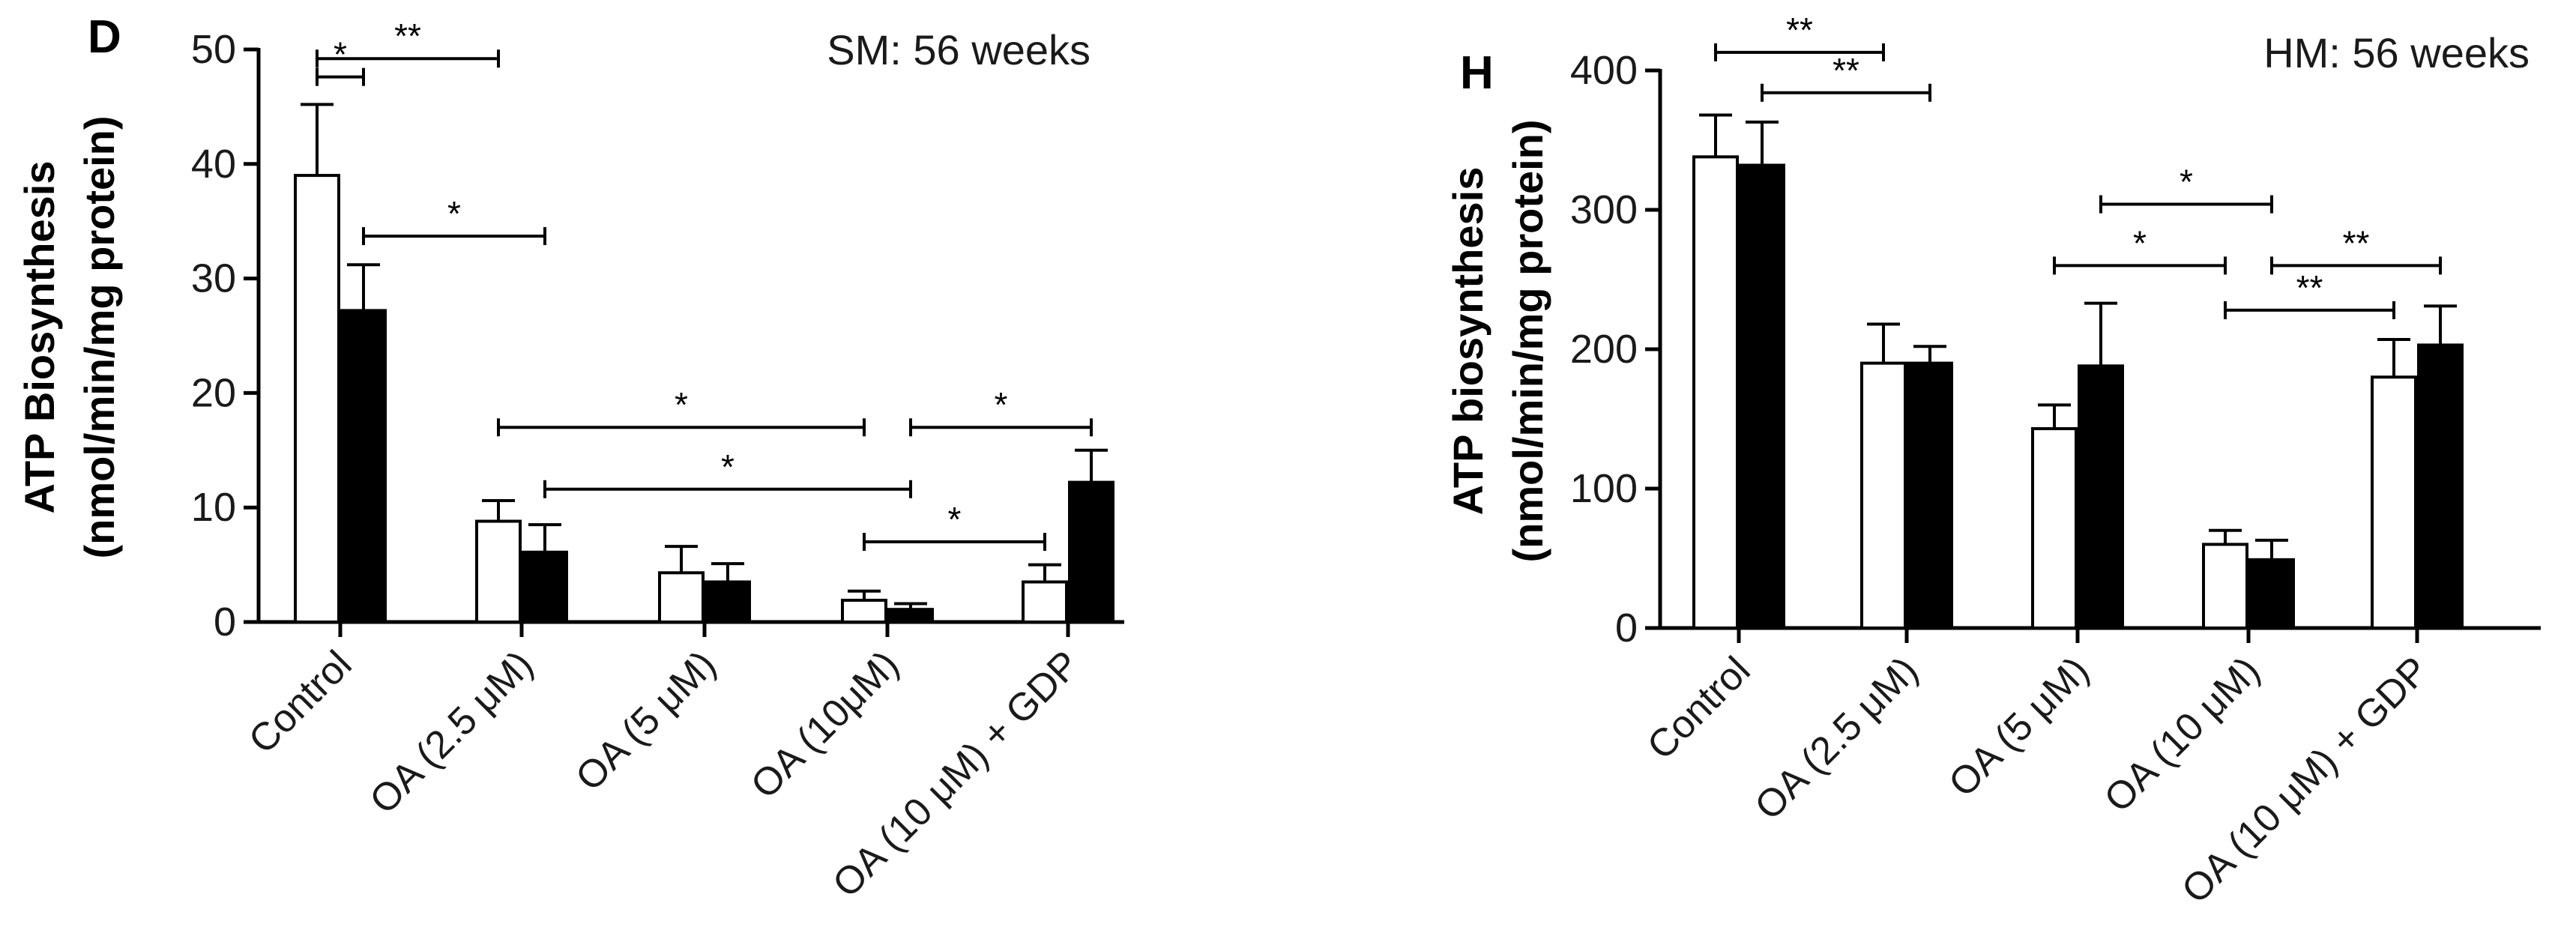 The height and width of the screenshot is (951, 2576). Describe the element at coordinates (959, 49) in the screenshot. I see `chart-title: SM: 56 weeks` at that location.